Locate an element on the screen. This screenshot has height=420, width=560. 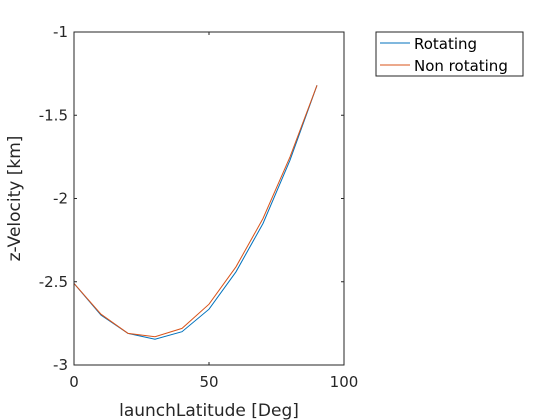
x-axis-label: launchLatitude [Deg] is located at coordinates (209, 410).